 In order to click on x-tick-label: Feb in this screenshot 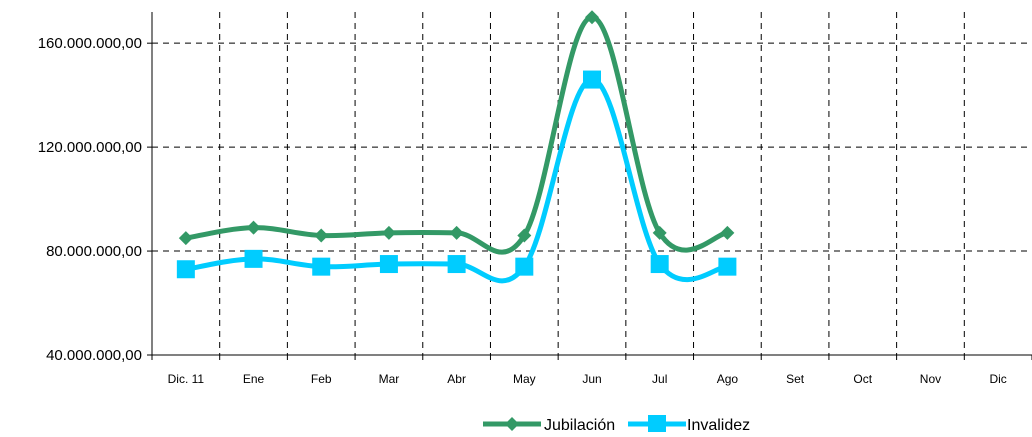, I will do `click(321, 379)`.